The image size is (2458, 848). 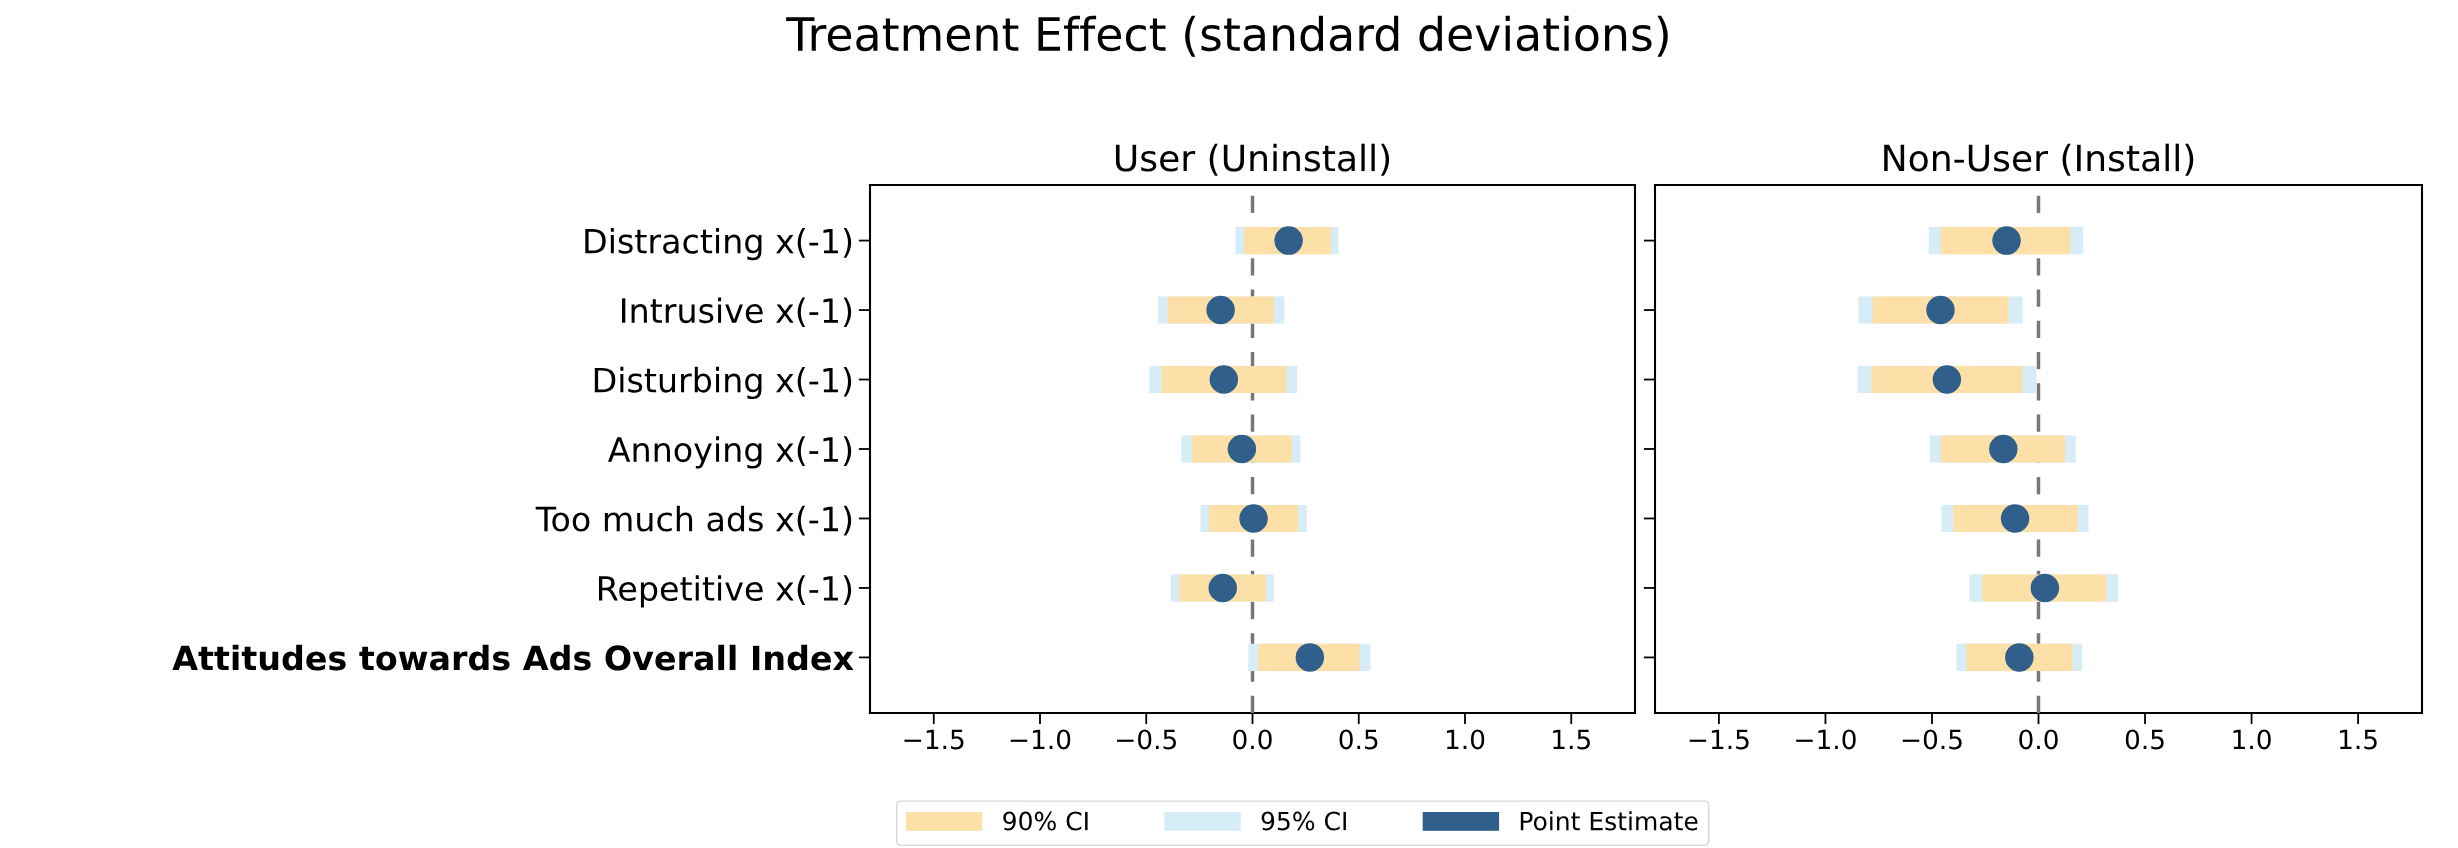 What do you see at coordinates (2039, 159) in the screenshot?
I see `chart-title: Non-User (Install)` at bounding box center [2039, 159].